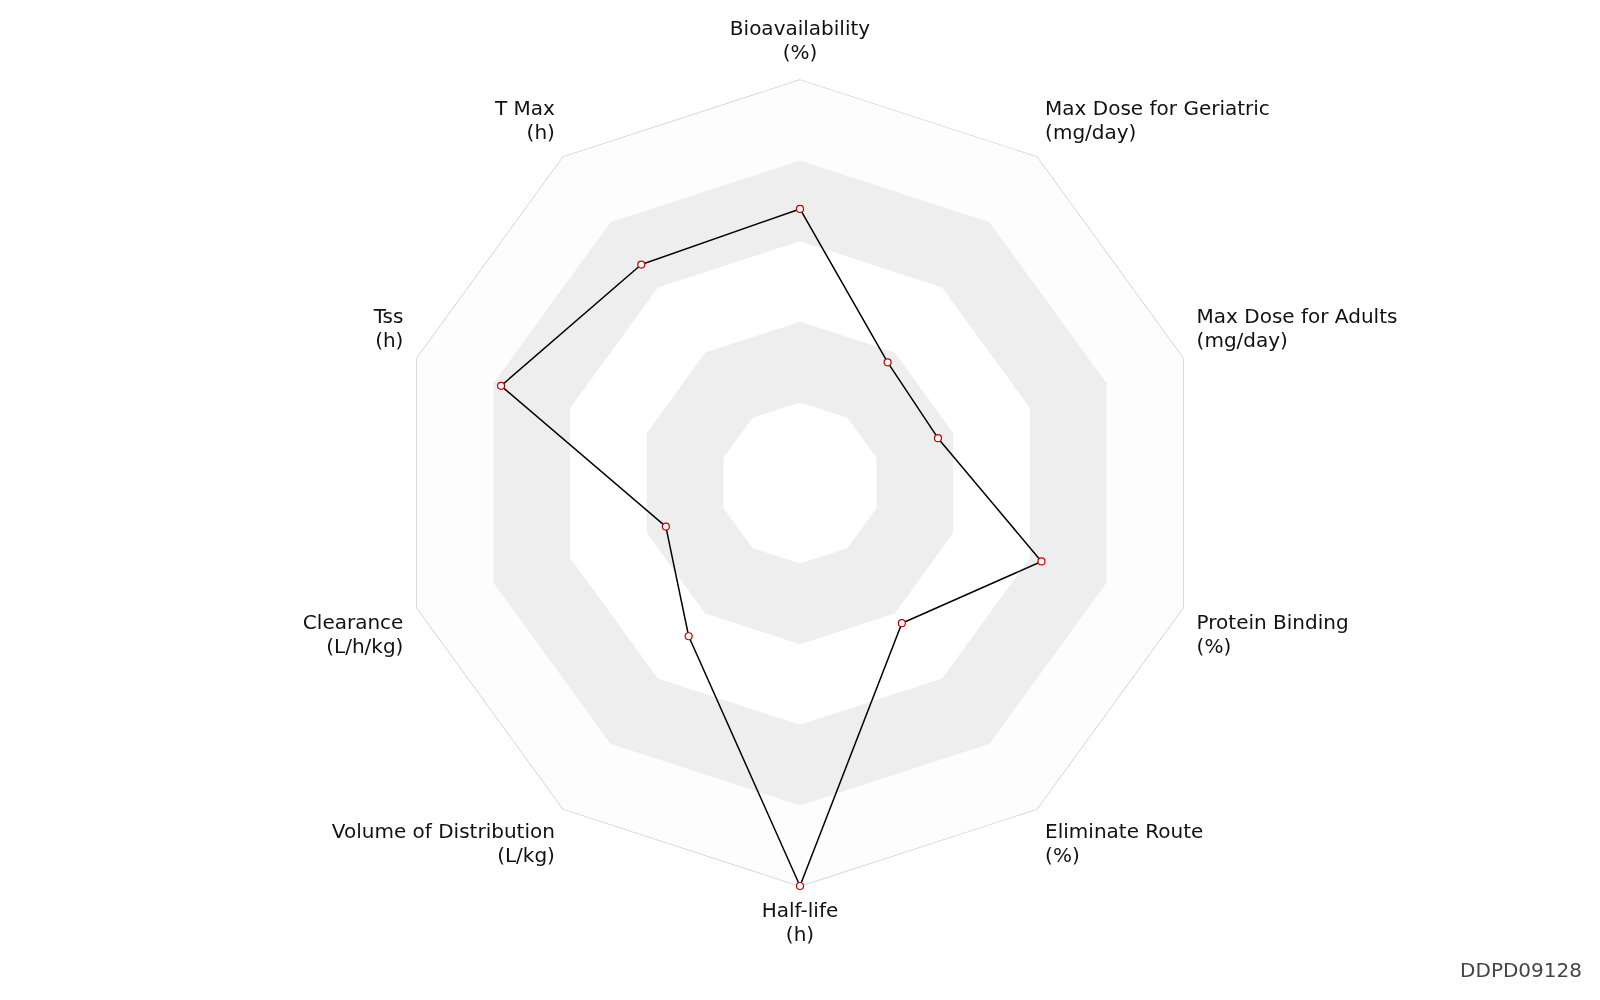 Image resolution: width=1600 pixels, height=1000 pixels. Describe the element at coordinates (443, 842) in the screenshot. I see `spoke-label: Volume of Distribution (L/kg)` at that location.